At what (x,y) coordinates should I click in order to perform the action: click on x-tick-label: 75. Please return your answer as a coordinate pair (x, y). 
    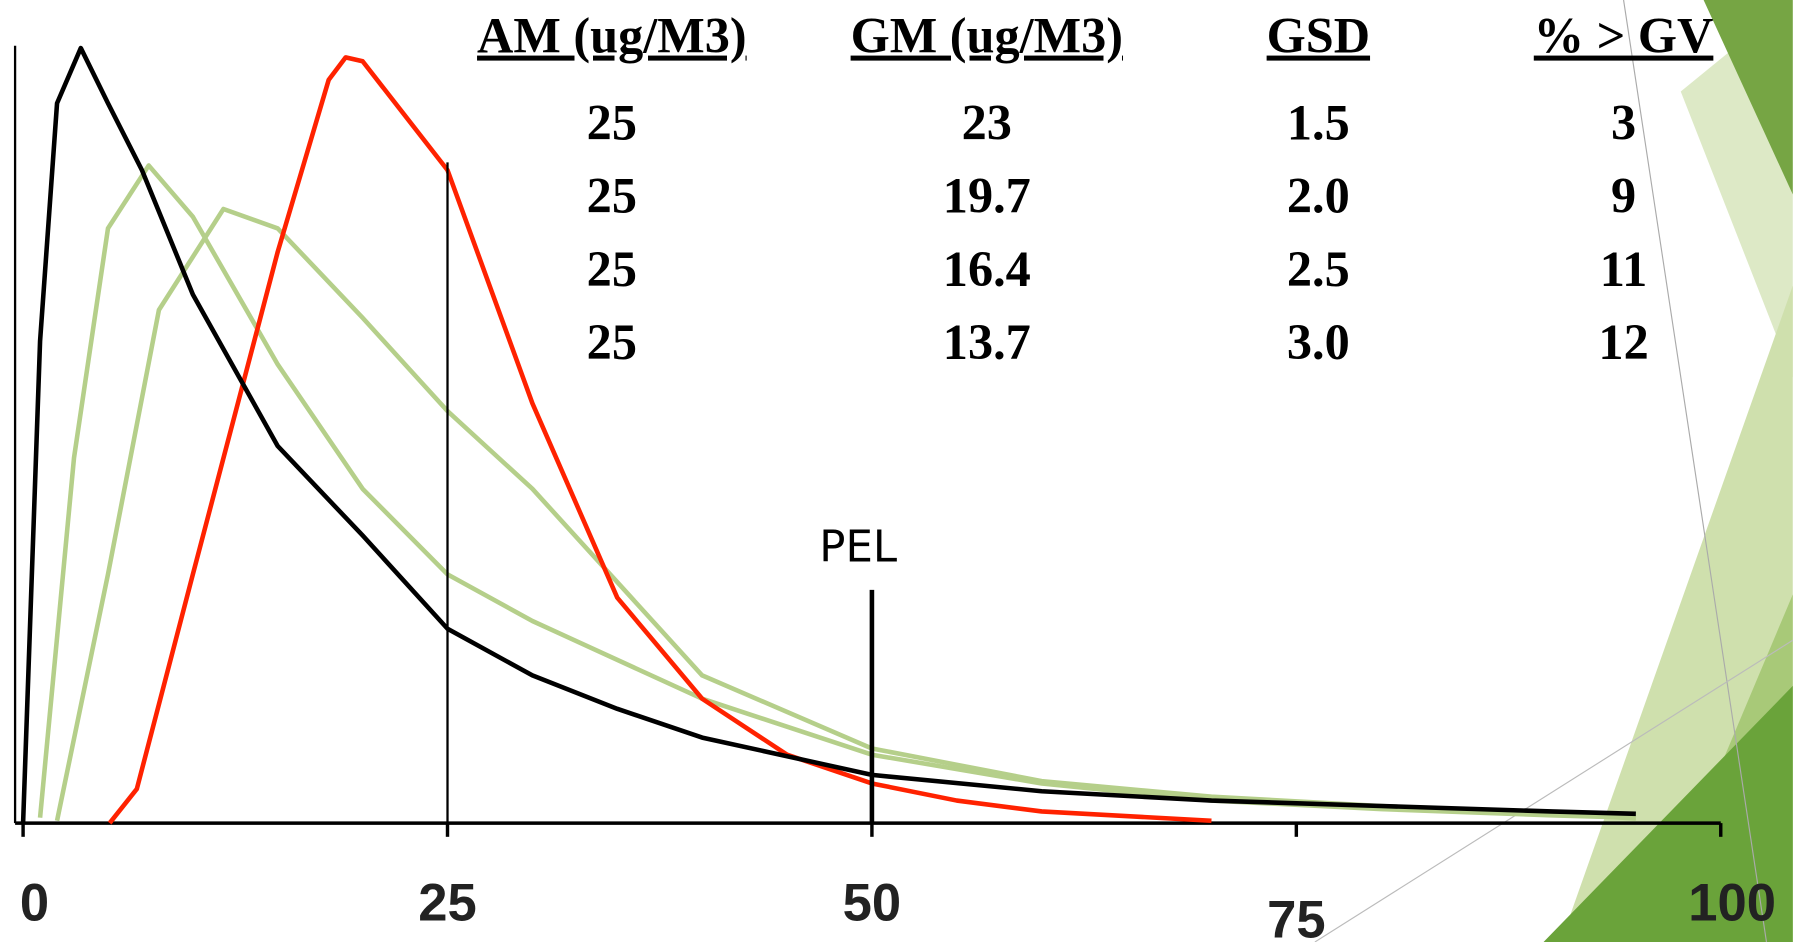
    Looking at the image, I should click on (1296, 916).